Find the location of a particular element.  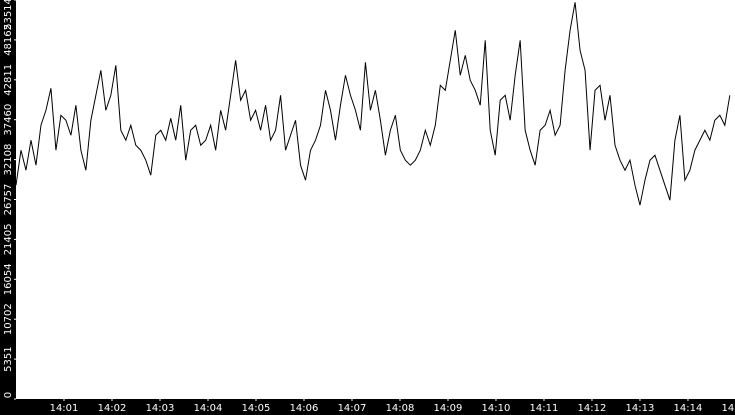

x-tick-label: 14:13 is located at coordinates (640, 408).